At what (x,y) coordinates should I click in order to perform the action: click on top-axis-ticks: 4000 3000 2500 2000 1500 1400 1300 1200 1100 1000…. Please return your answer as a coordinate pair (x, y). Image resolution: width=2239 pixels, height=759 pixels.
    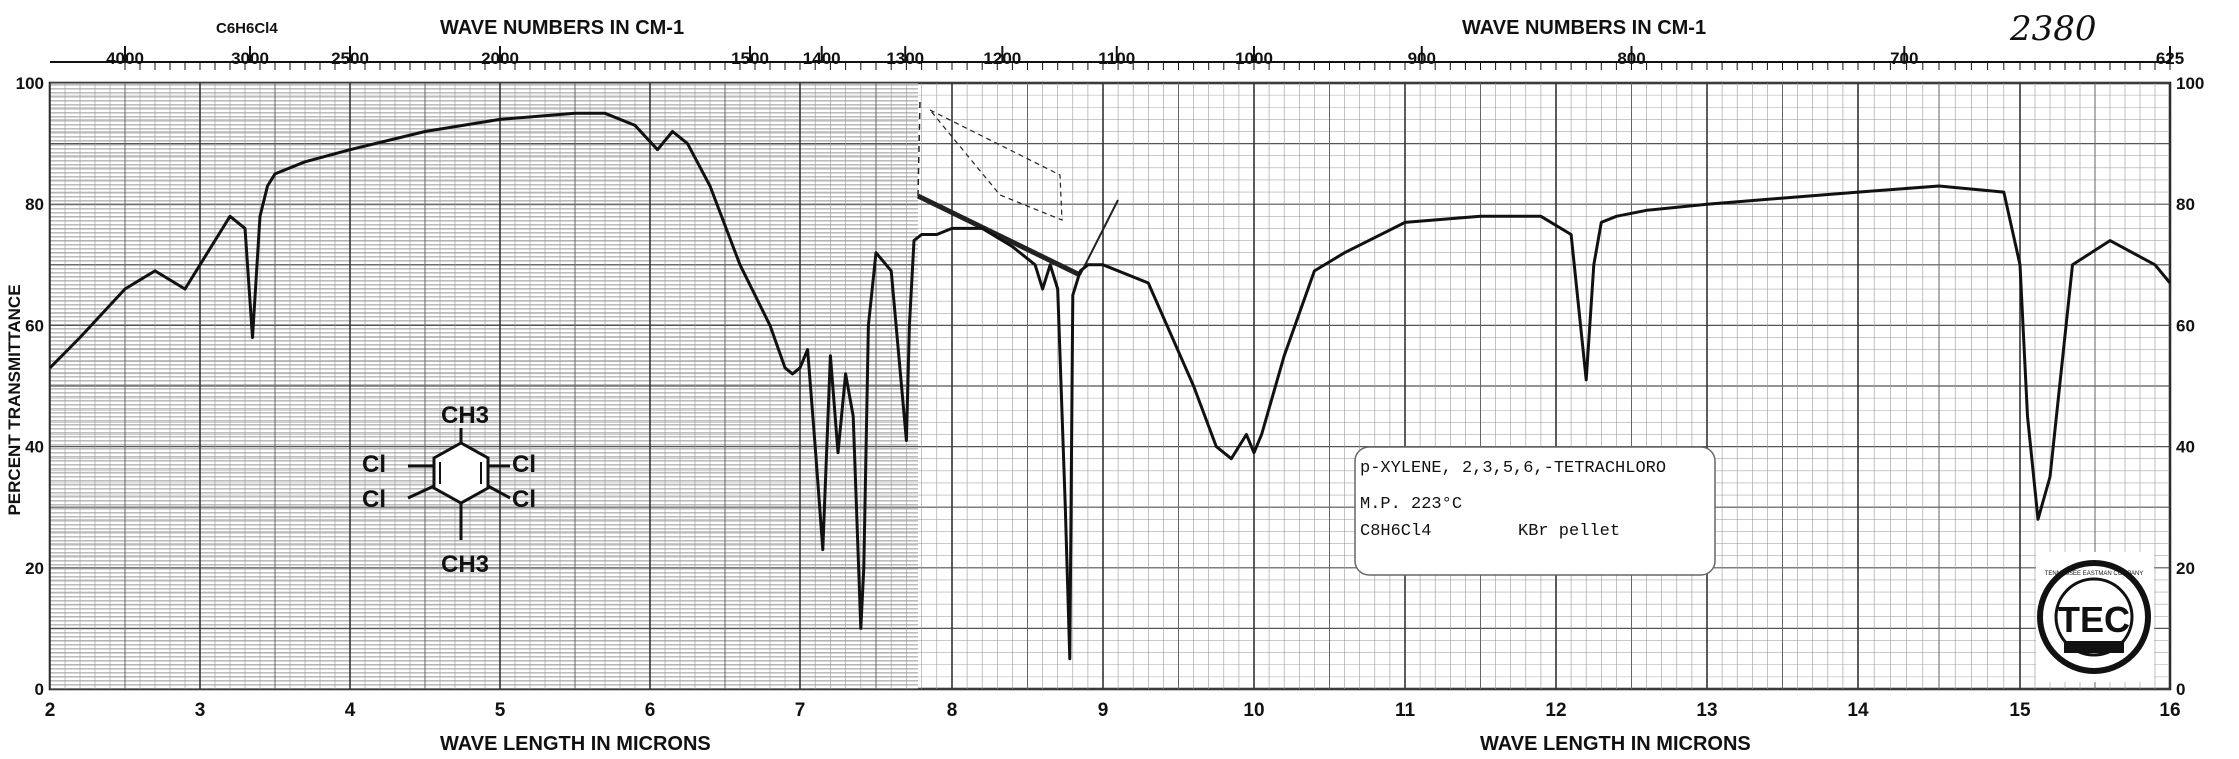
    Looking at the image, I should click on (1117, 58).